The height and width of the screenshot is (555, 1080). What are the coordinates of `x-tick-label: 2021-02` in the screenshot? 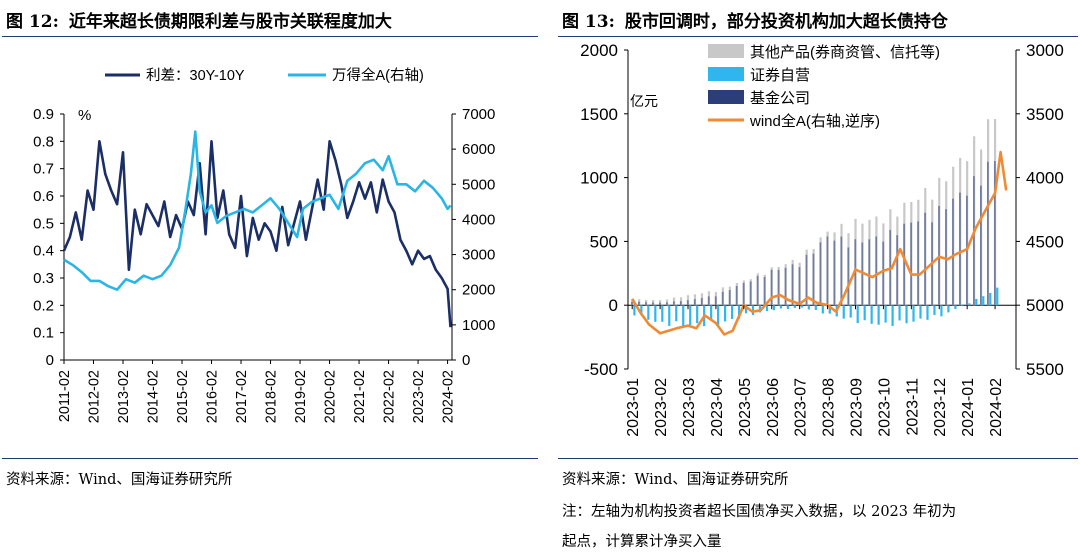 It's located at (360, 396).